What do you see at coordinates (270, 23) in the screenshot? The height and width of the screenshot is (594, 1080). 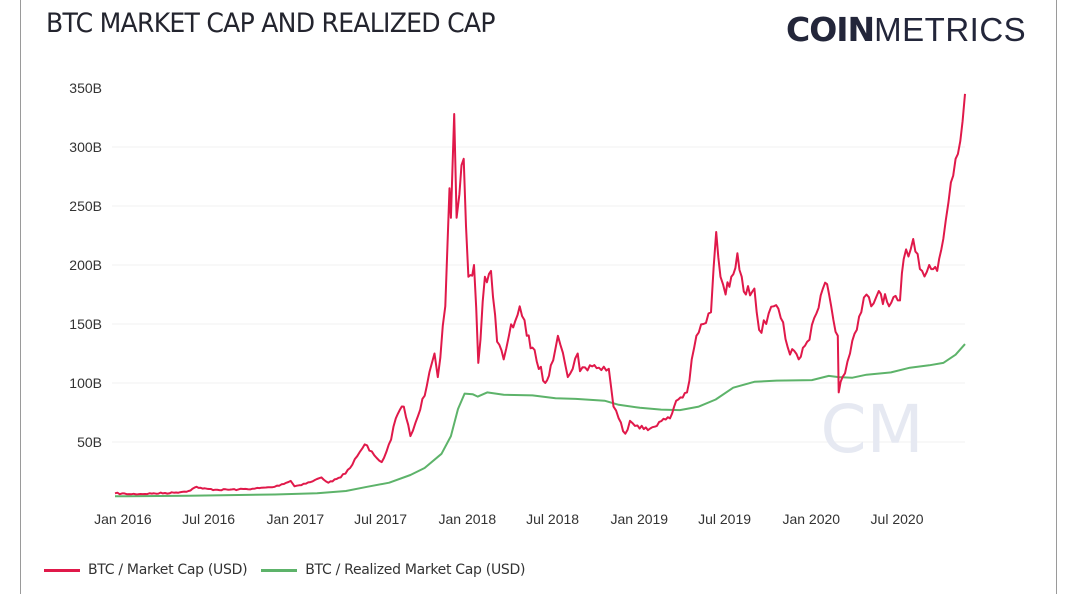 I see `chart-title: BTC MARKET CAP AND REALIZED CAP` at bounding box center [270, 23].